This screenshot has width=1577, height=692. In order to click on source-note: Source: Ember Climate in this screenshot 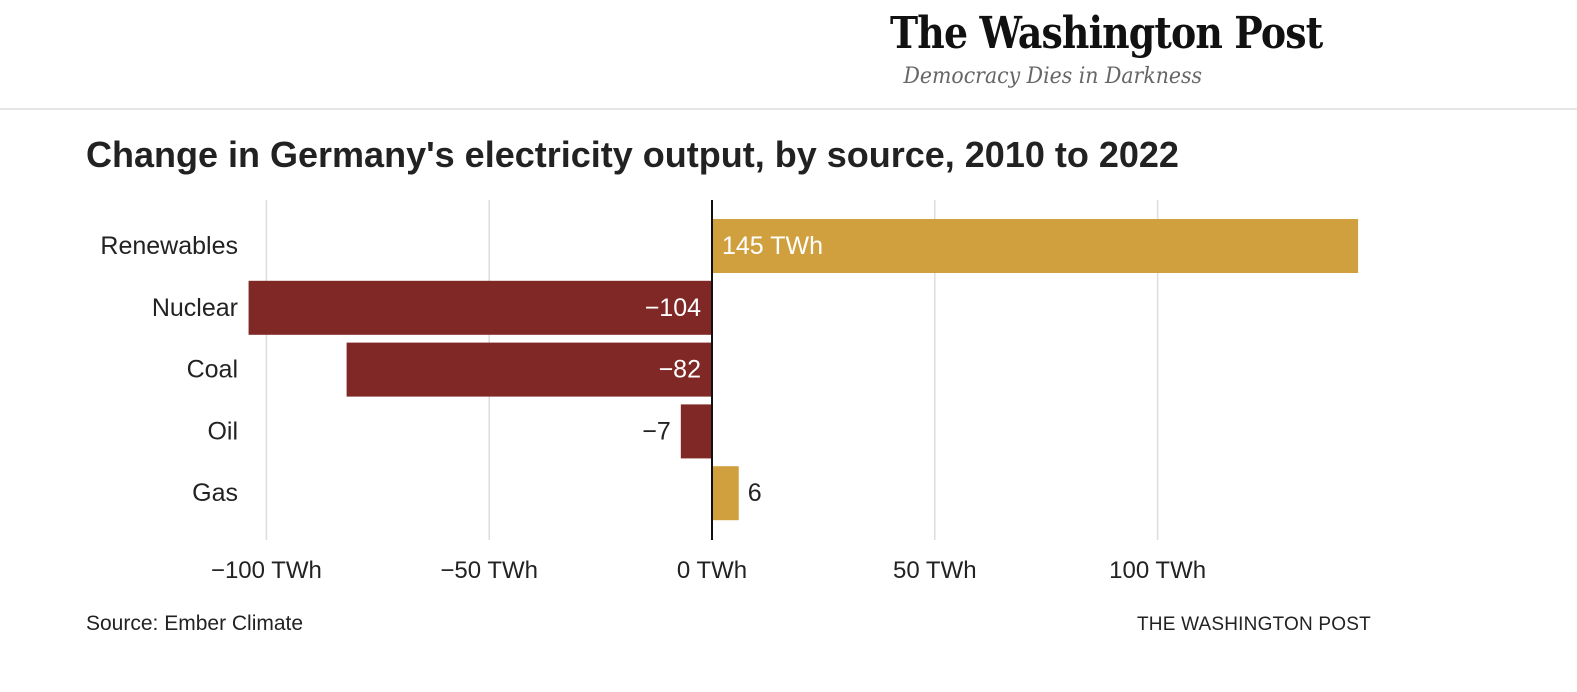, I will do `click(195, 623)`.